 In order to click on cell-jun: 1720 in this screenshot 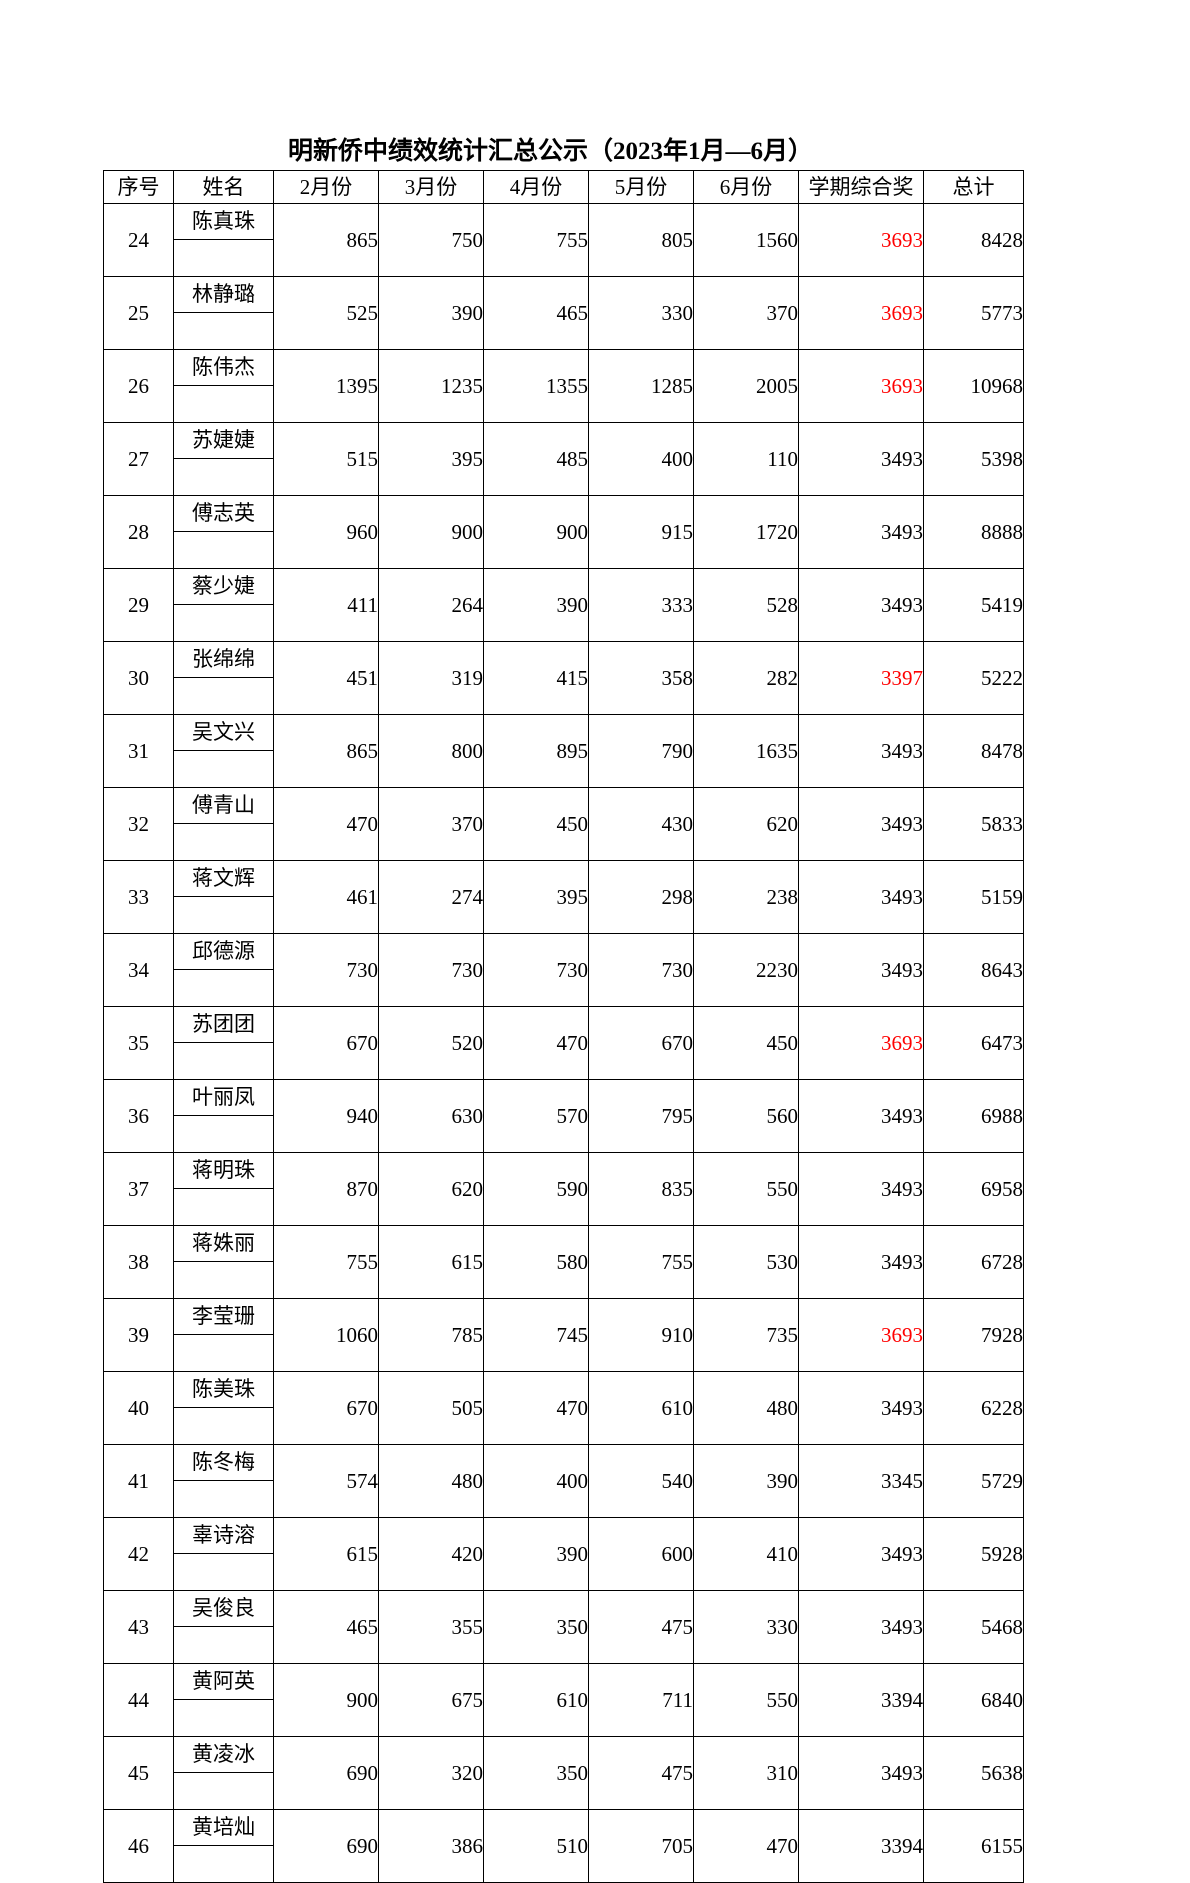, I will do `click(746, 532)`.